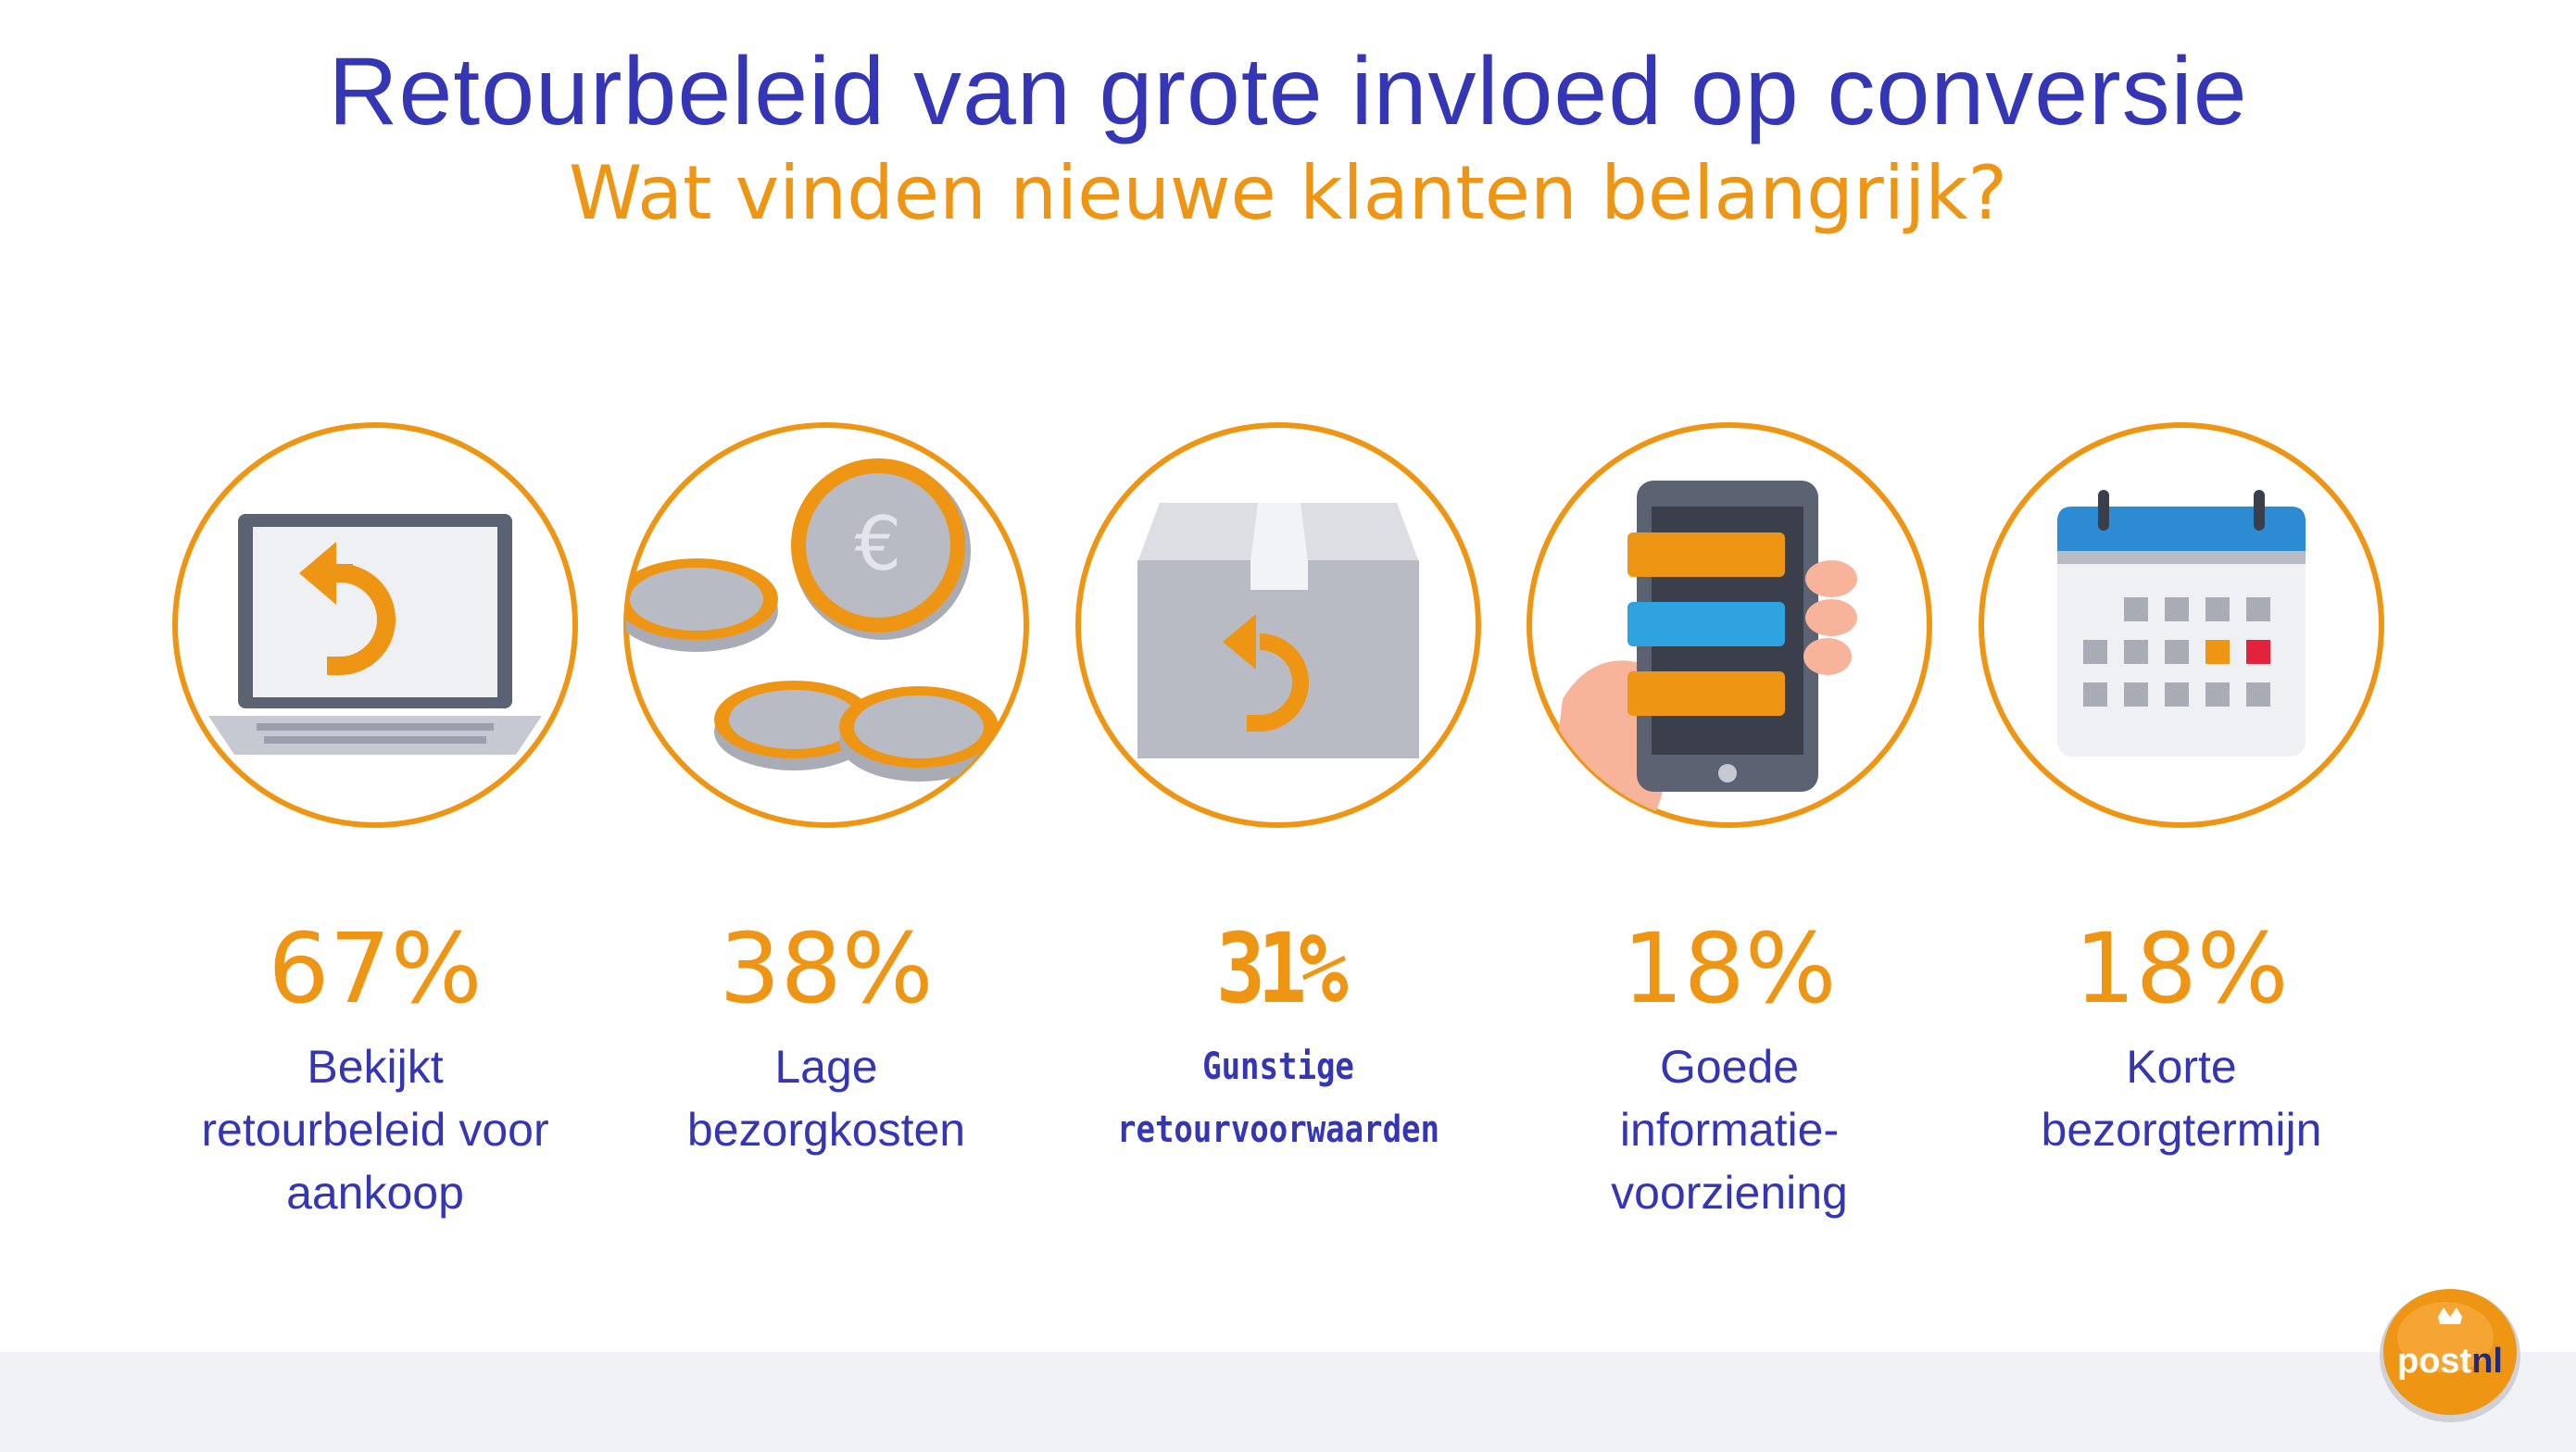 The width and height of the screenshot is (2576, 1452). I want to click on stat-label-line: bezorgkosten, so click(826, 1130).